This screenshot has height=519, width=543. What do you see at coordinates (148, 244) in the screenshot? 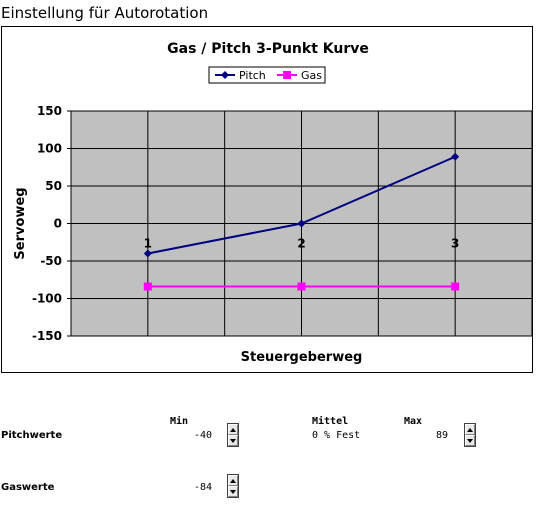
I see `x-tick-label: 1` at bounding box center [148, 244].